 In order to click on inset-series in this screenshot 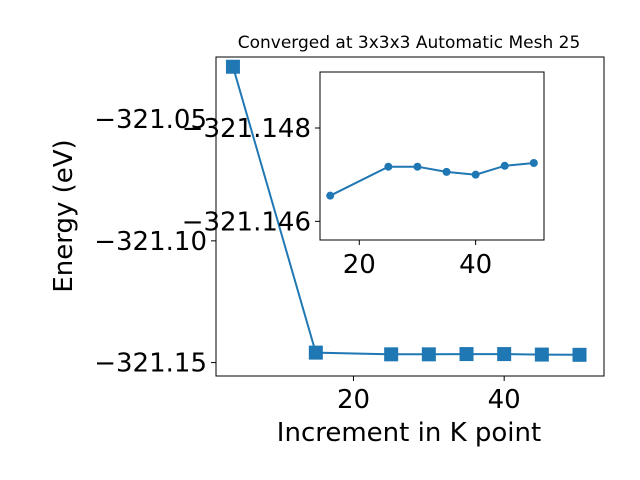, I will do `click(432, 179)`.